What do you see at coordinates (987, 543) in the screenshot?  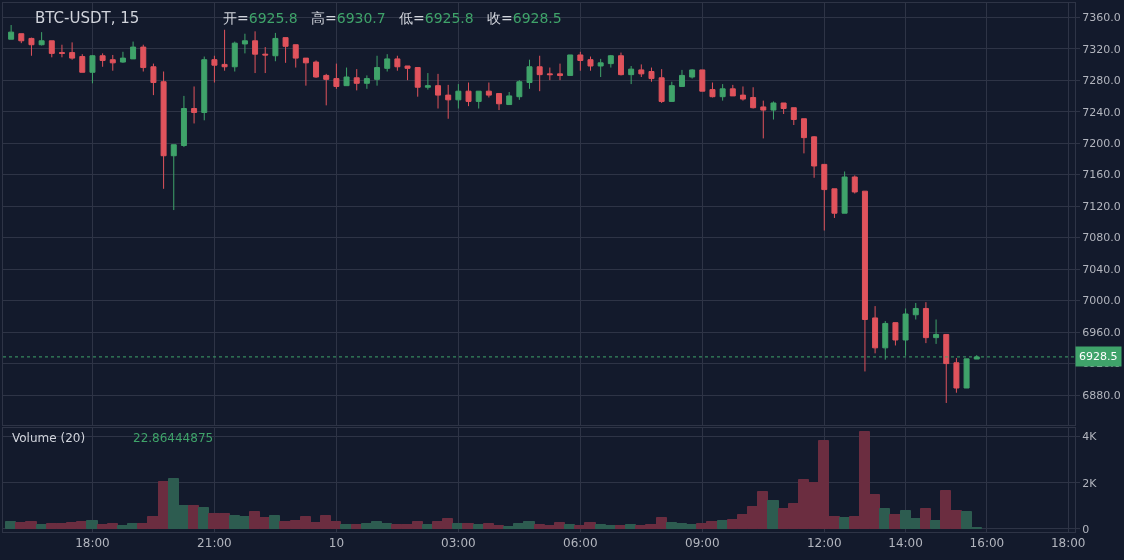 I see `x-tick-label: 16:00` at bounding box center [987, 543].